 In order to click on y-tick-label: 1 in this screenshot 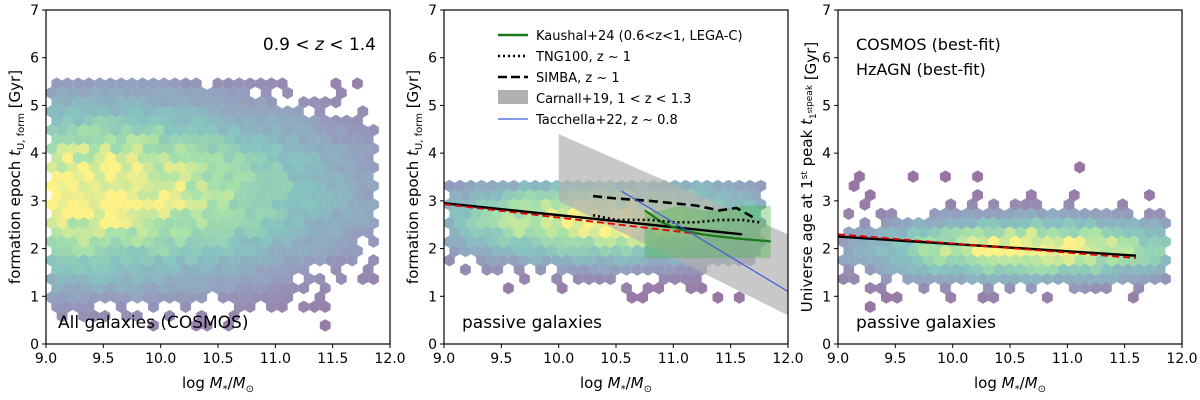, I will do `click(34, 297)`.